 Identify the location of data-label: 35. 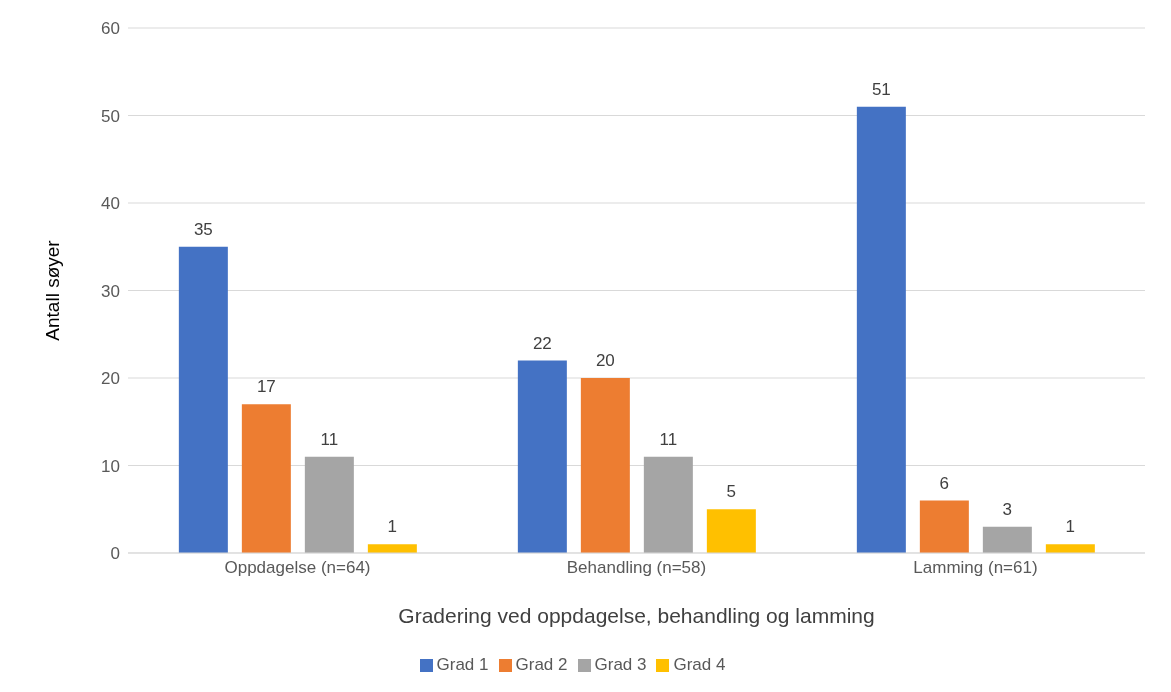
(203, 229).